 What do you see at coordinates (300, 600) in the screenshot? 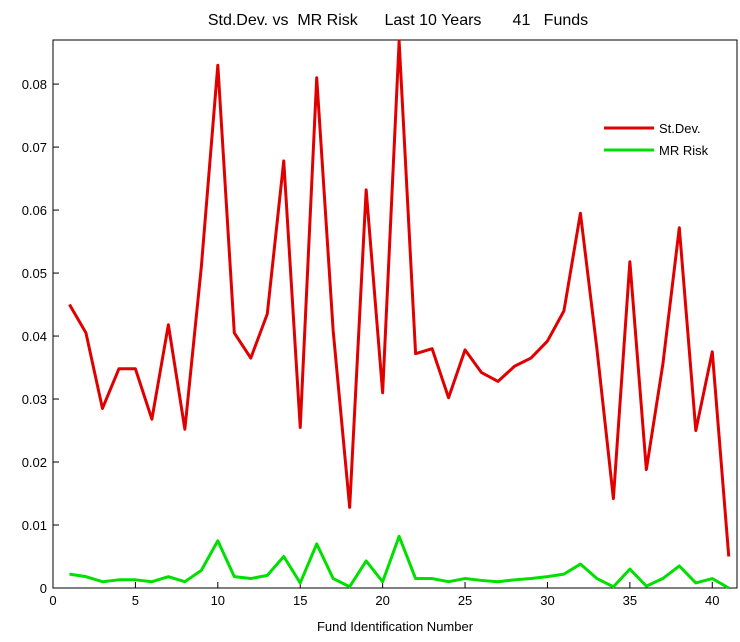
I see `x-tick-label: 15` at bounding box center [300, 600].